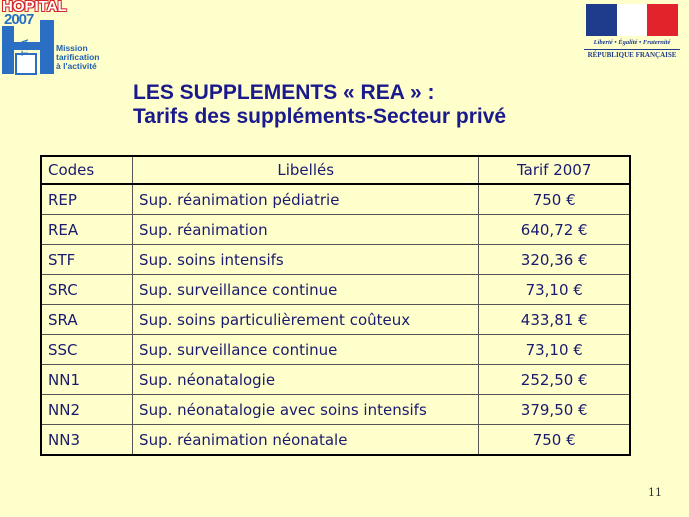 This screenshot has width=689, height=517. What do you see at coordinates (320, 116) in the screenshot?
I see `title-line-2: Tarifs des suppléments-Secteur privé` at bounding box center [320, 116].